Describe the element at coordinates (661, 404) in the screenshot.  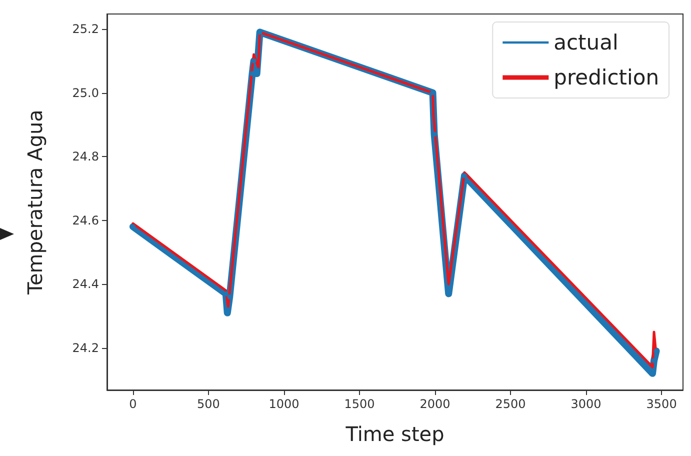
I see `x-tick-label: 3500` at that location.